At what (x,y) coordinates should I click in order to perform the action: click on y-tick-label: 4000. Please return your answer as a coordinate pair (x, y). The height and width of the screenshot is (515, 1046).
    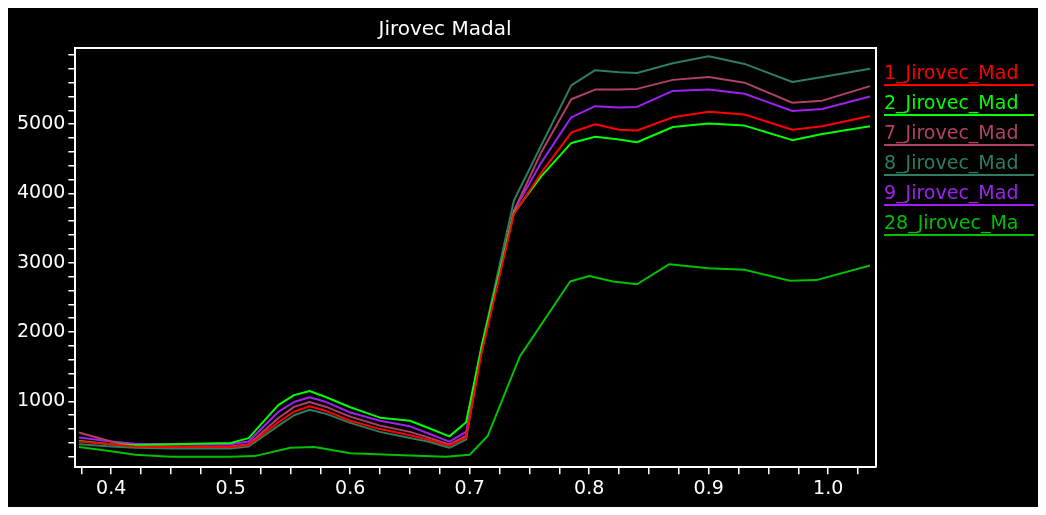
    Looking at the image, I should click on (41, 191).